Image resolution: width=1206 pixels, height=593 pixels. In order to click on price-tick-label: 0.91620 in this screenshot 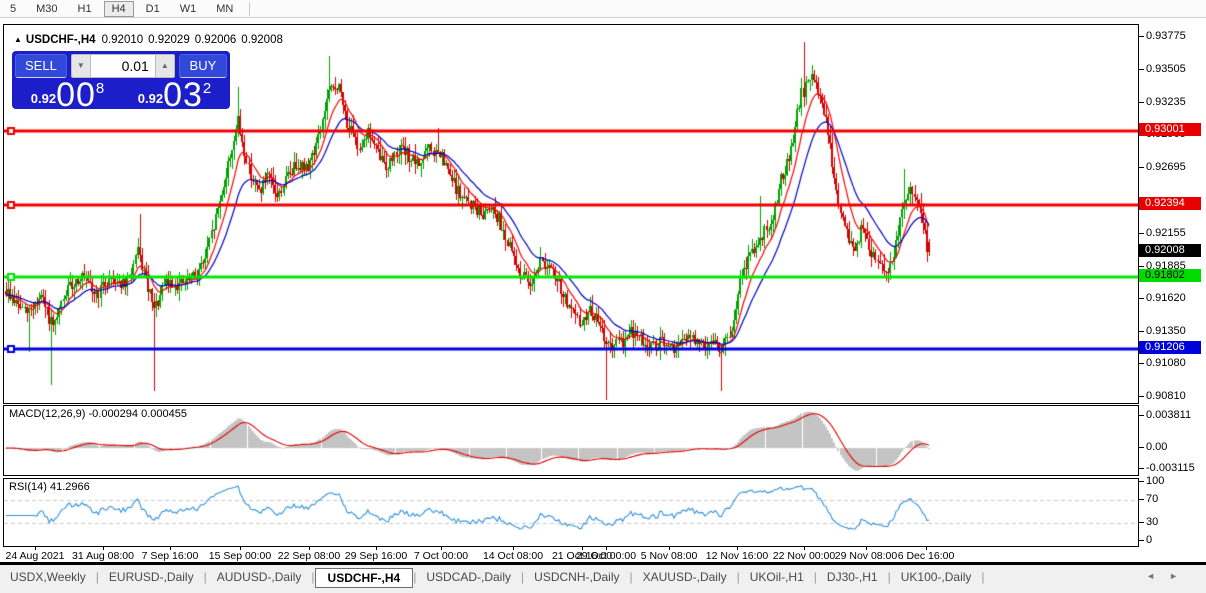, I will do `click(1166, 298)`.